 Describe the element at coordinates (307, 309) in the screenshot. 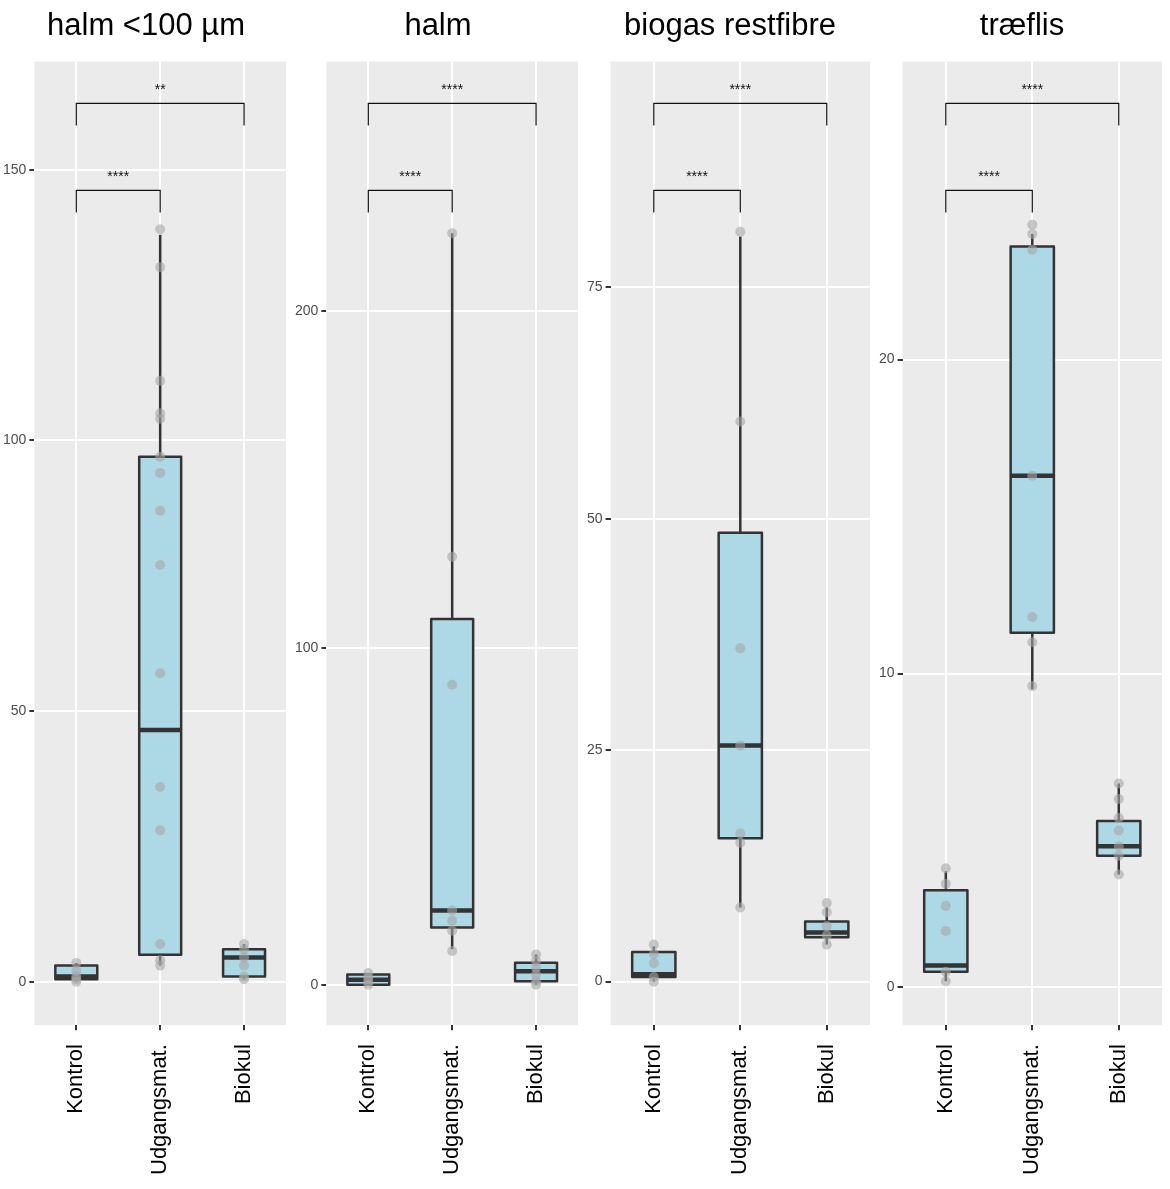

I see `y-tick-label: 200` at that location.